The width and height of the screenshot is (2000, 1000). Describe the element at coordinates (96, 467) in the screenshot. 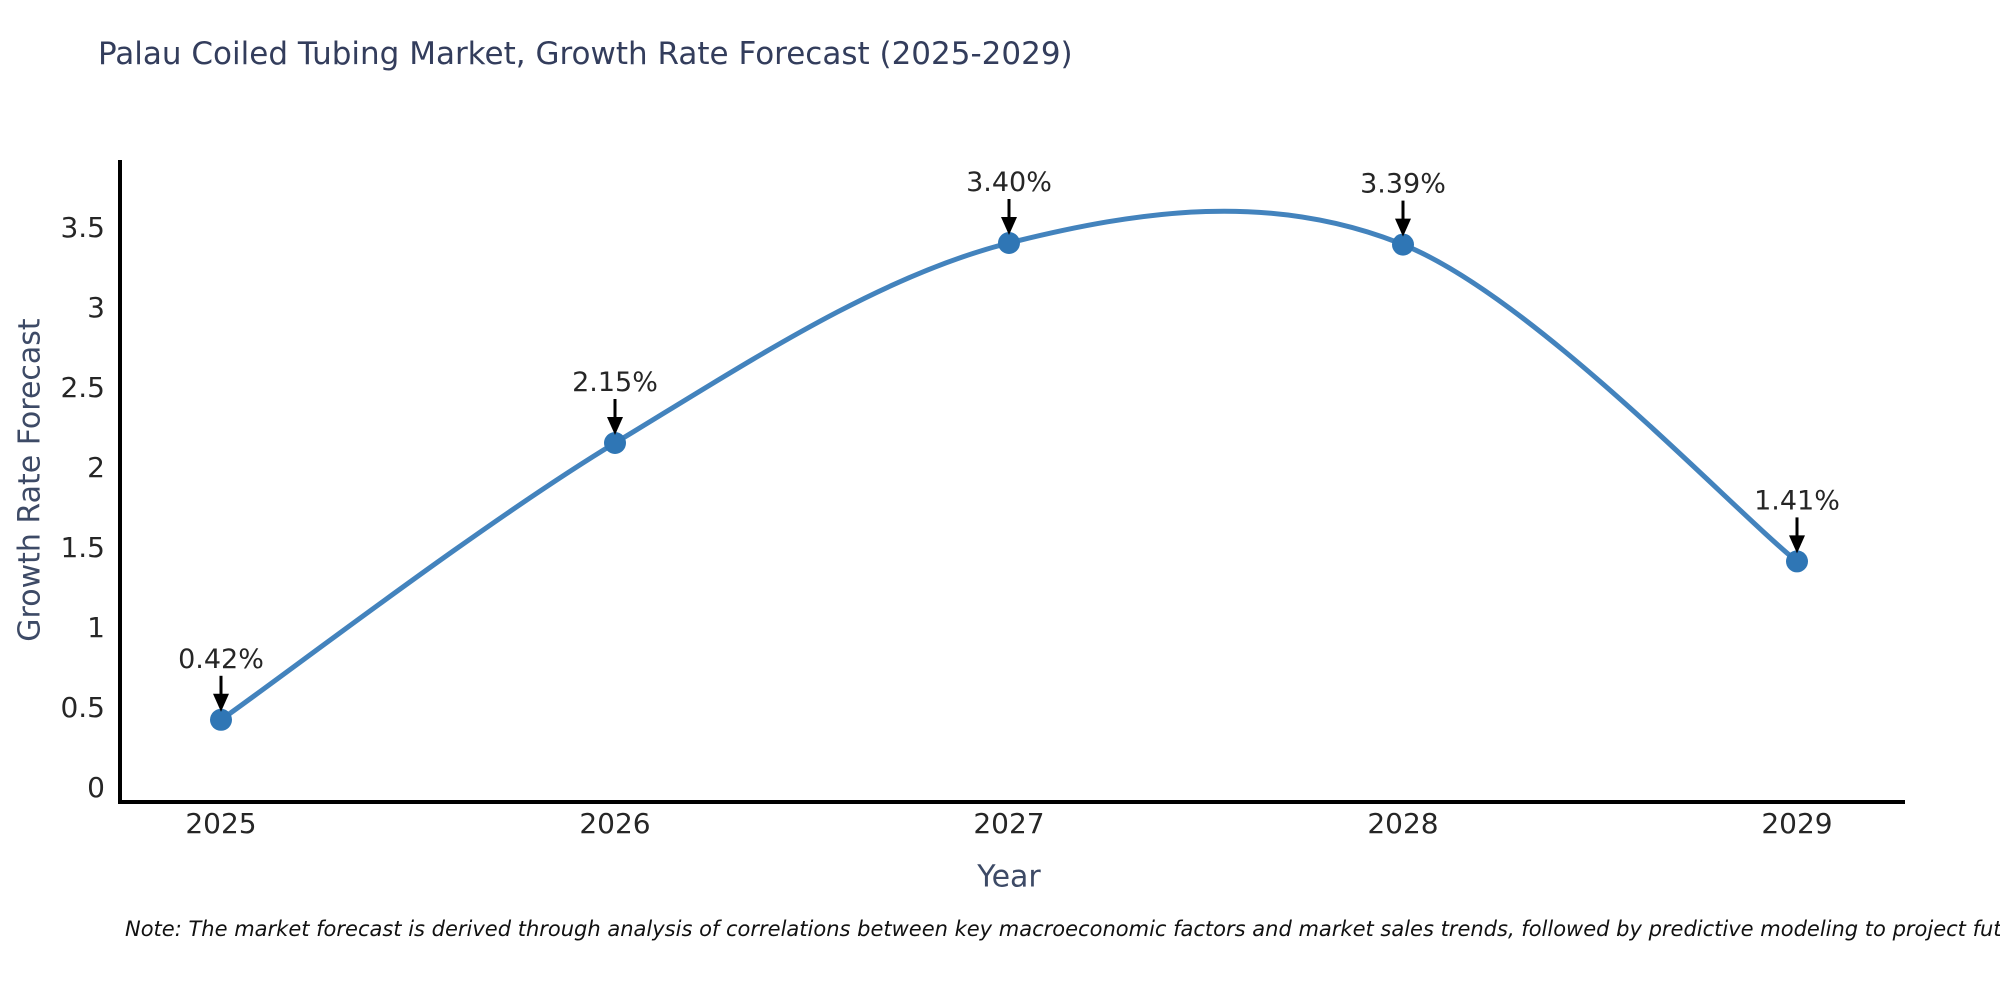

I see `y-tick-label: 2` at that location.